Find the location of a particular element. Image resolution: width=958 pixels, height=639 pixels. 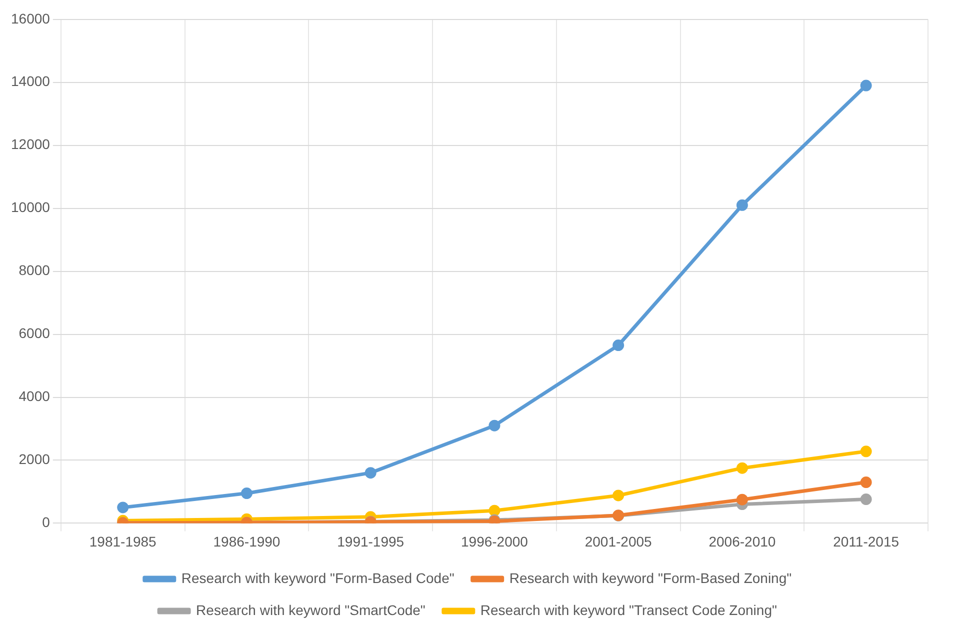

x-tick-label: 1986-1990 is located at coordinates (246, 541).